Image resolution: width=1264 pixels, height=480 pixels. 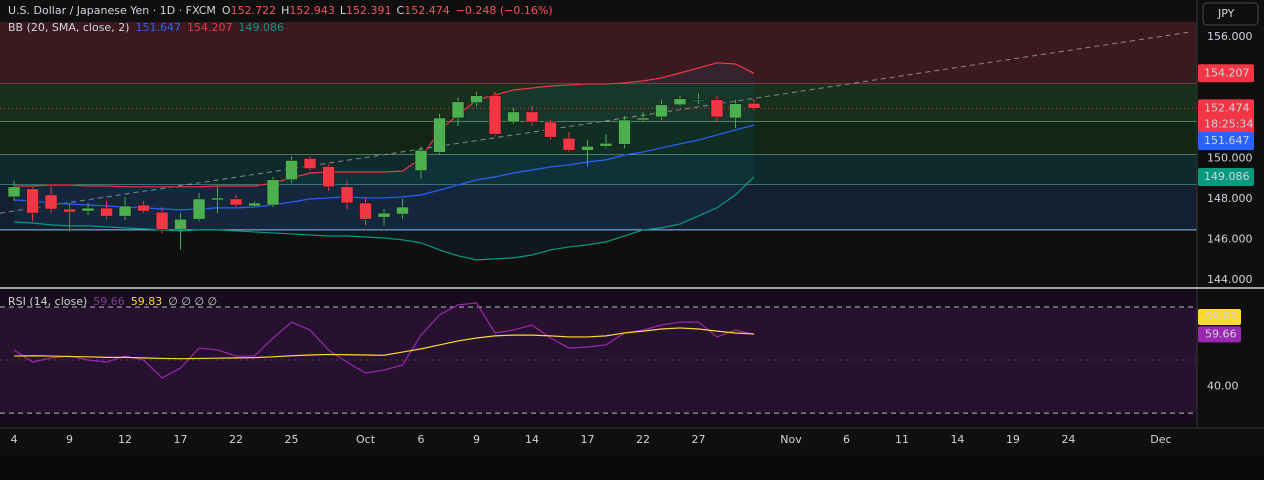 I want to click on rsi-title: RSI (14, close), so click(x=47, y=301).